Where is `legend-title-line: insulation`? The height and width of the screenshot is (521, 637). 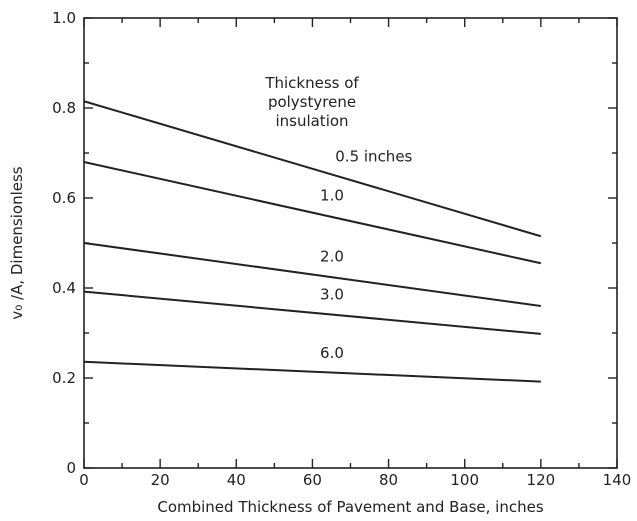
legend-title-line: insulation is located at coordinates (311, 121).